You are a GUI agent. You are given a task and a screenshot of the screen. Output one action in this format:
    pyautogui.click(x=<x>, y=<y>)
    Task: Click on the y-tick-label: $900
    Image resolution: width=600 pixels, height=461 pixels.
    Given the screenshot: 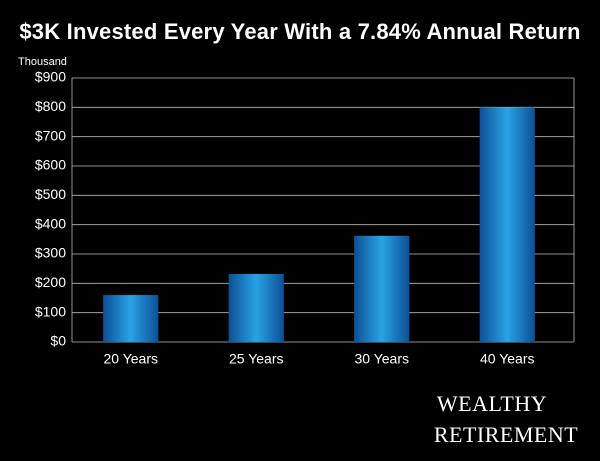 What is the action you would take?
    pyautogui.click(x=50, y=77)
    